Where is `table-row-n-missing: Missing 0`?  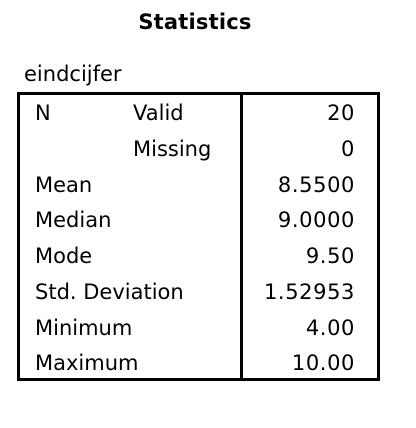
table-row-n-missing: Missing 0 is located at coordinates (198, 149).